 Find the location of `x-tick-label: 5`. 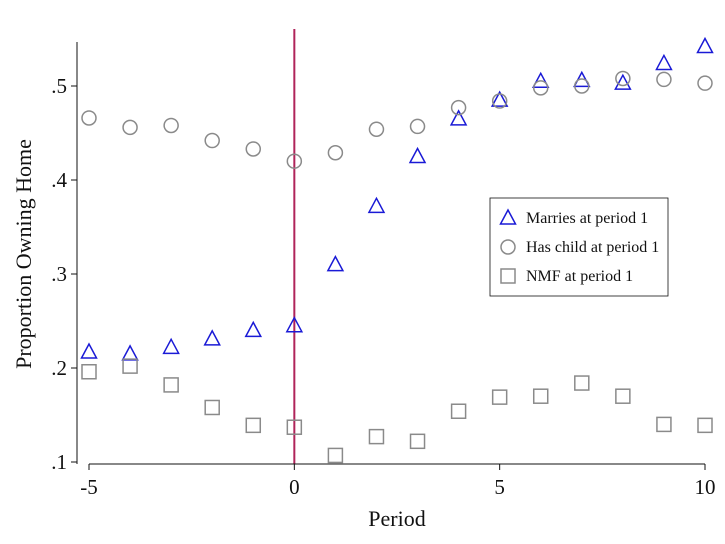

x-tick-label: 5 is located at coordinates (499, 487).